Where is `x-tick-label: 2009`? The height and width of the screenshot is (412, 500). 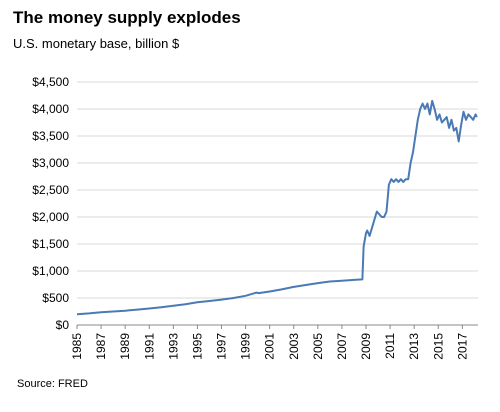 x-tick-label: 2009 is located at coordinates (366, 346).